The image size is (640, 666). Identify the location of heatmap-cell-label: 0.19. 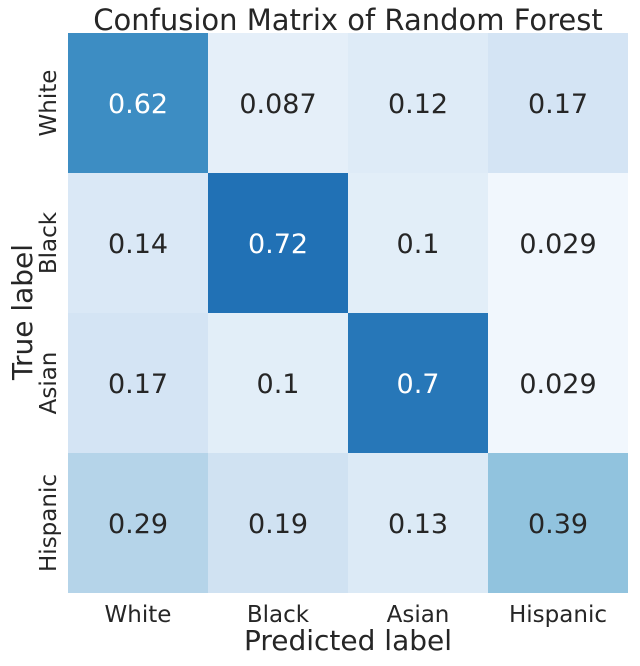
(278, 524).